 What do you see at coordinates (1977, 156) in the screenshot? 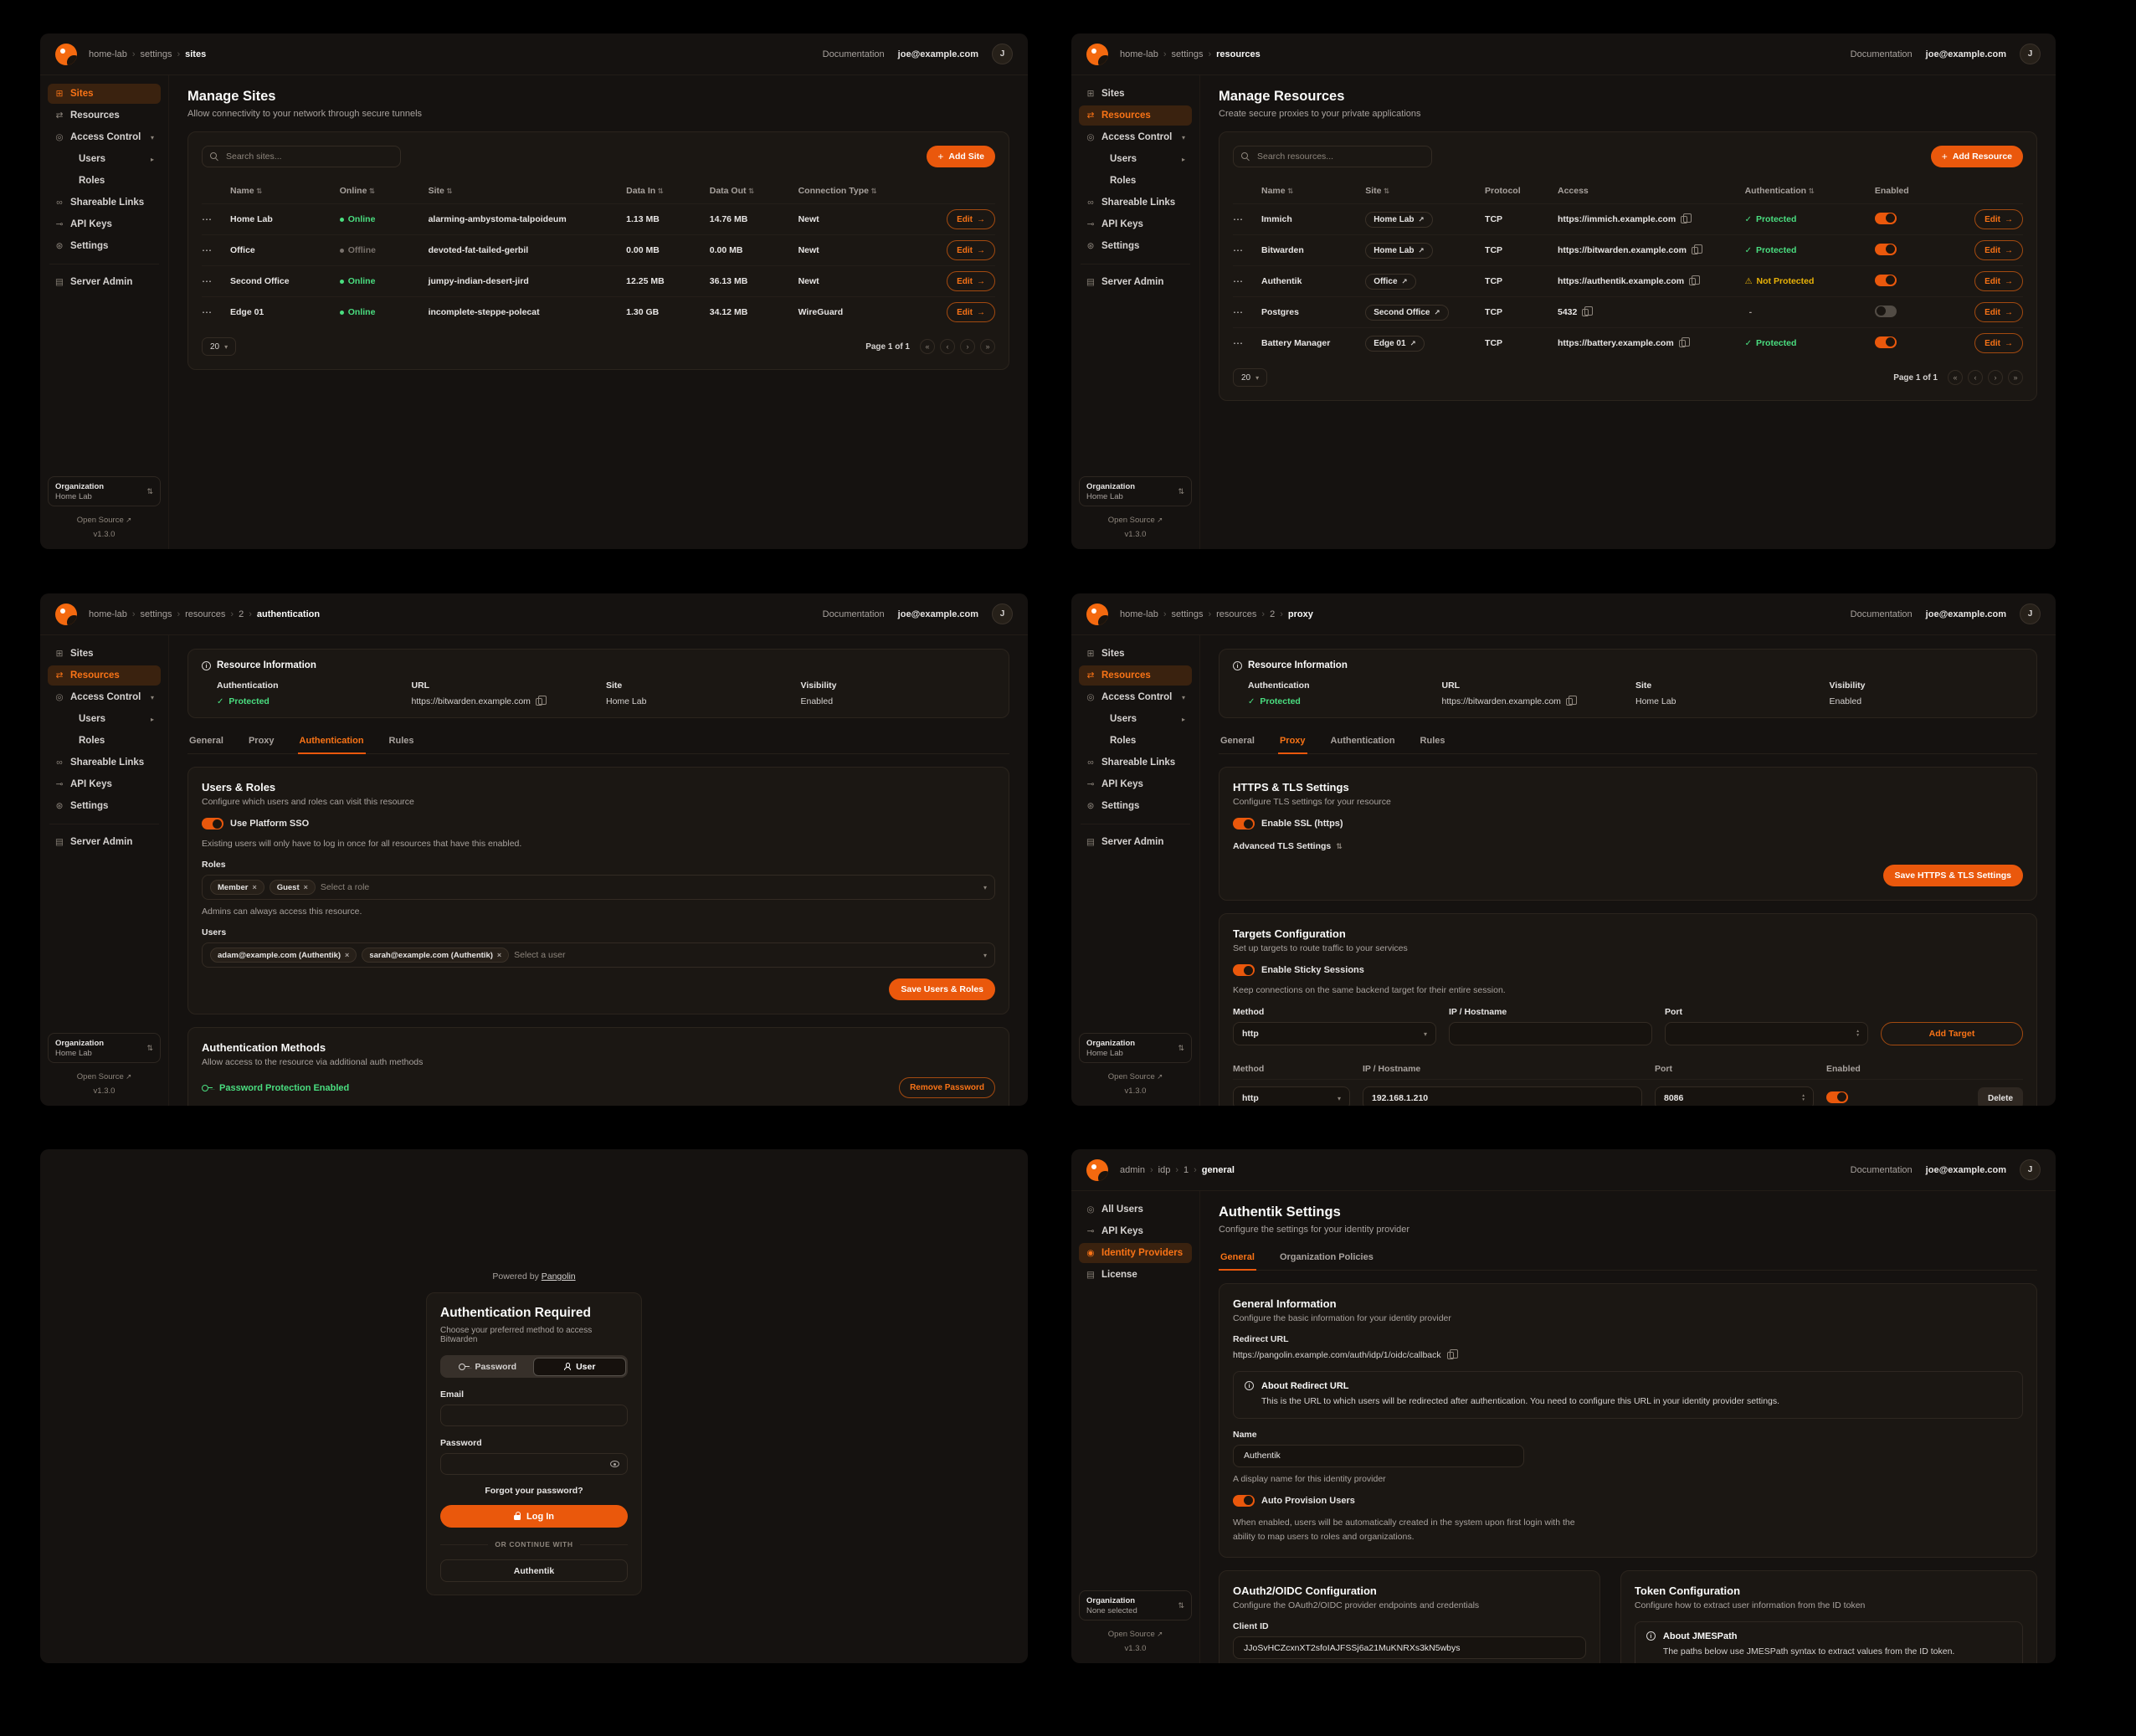
I see `add-resource-button: Add Resource` at bounding box center [1977, 156].